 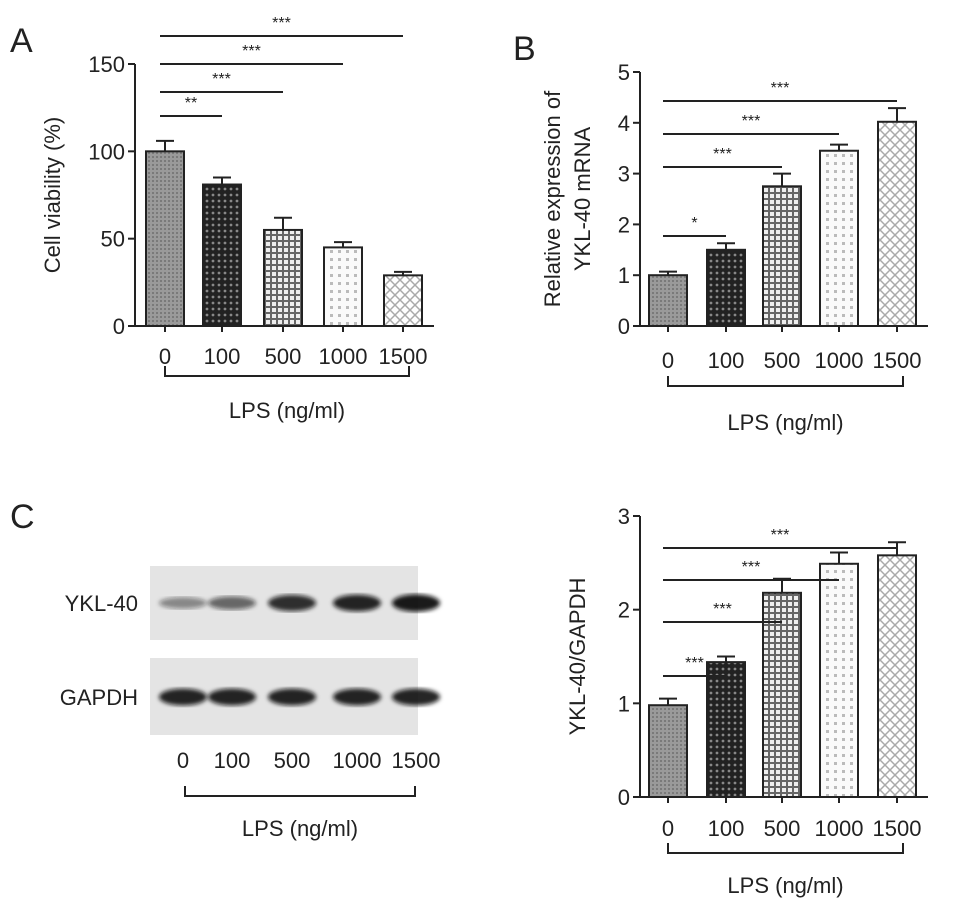 I want to click on y-tick-label: 50, so click(x=113, y=239).